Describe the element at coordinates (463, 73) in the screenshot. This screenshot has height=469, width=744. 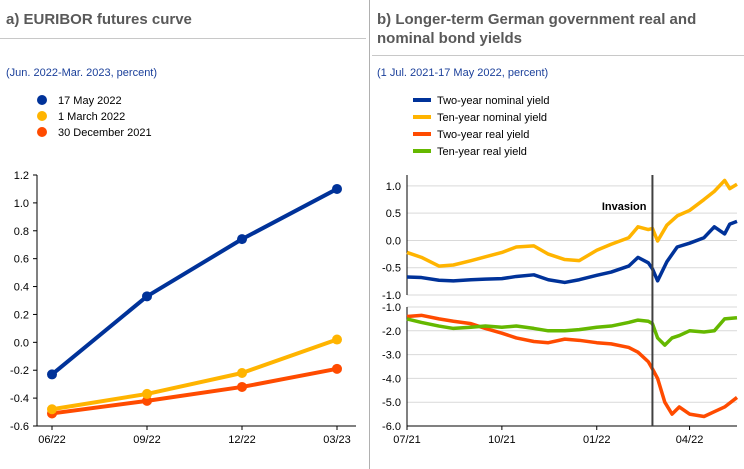
I see `panel-b-subtitle: (1 Jul. 2021-17 May 2022, percent)` at that location.